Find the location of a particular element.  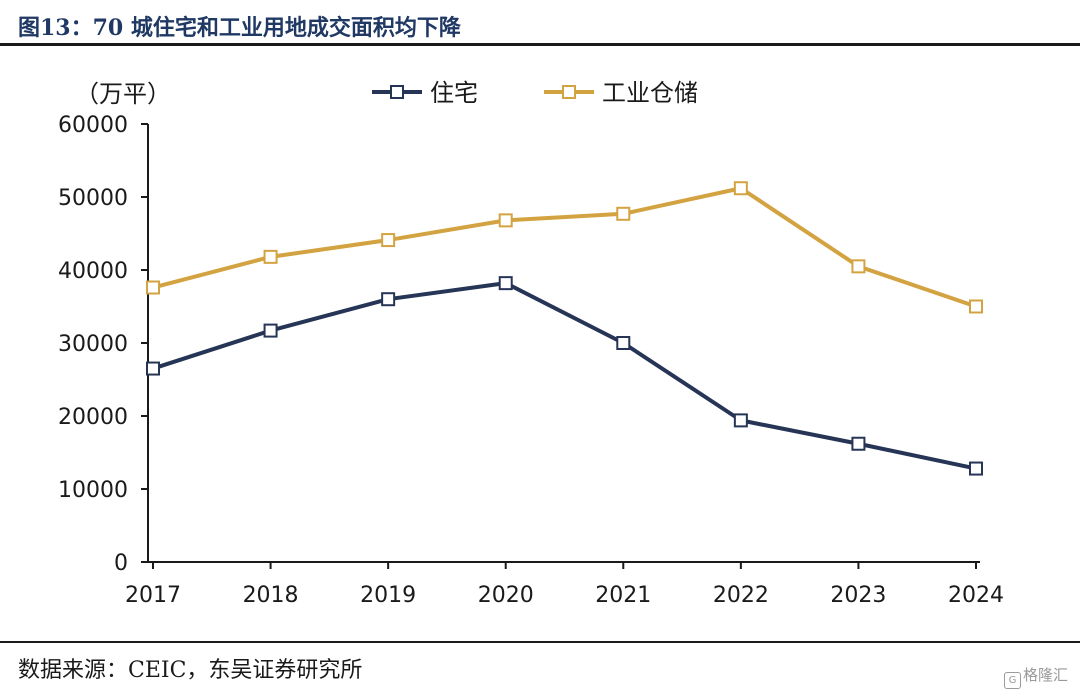

y-tick-label: 50000 is located at coordinates (93, 198).